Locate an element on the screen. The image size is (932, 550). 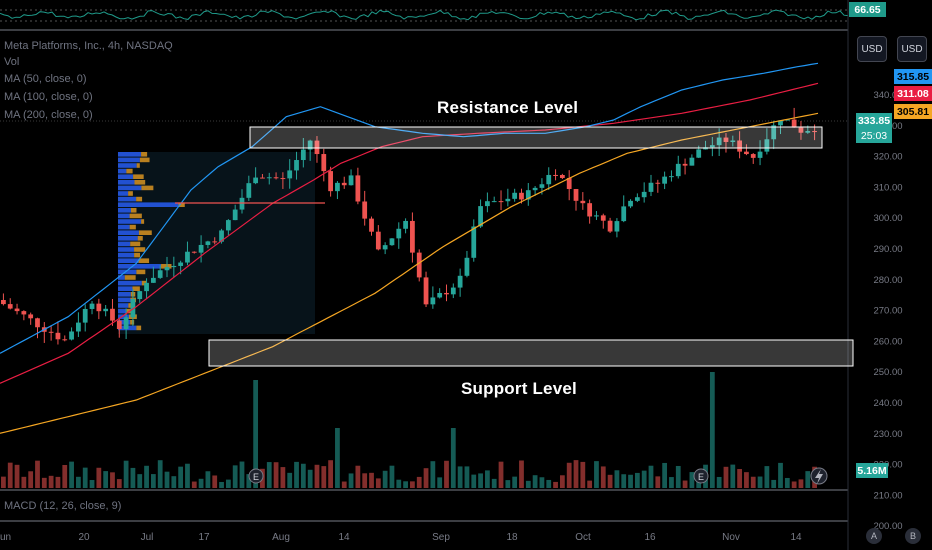
support-label: Support Level is located at coordinates (519, 388).